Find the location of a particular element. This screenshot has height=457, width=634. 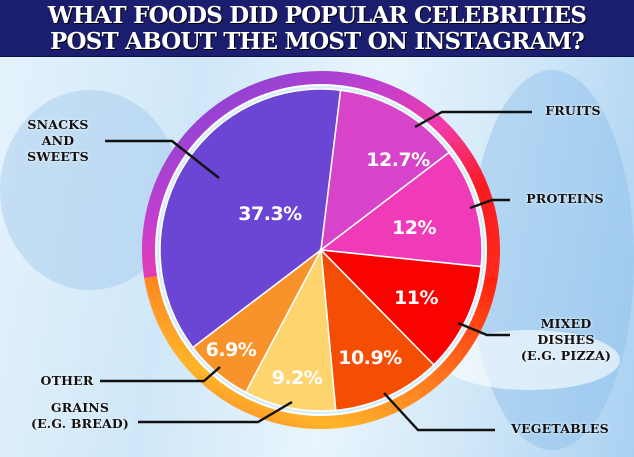

leader-line-mixed-dishes is located at coordinates (483, 329).